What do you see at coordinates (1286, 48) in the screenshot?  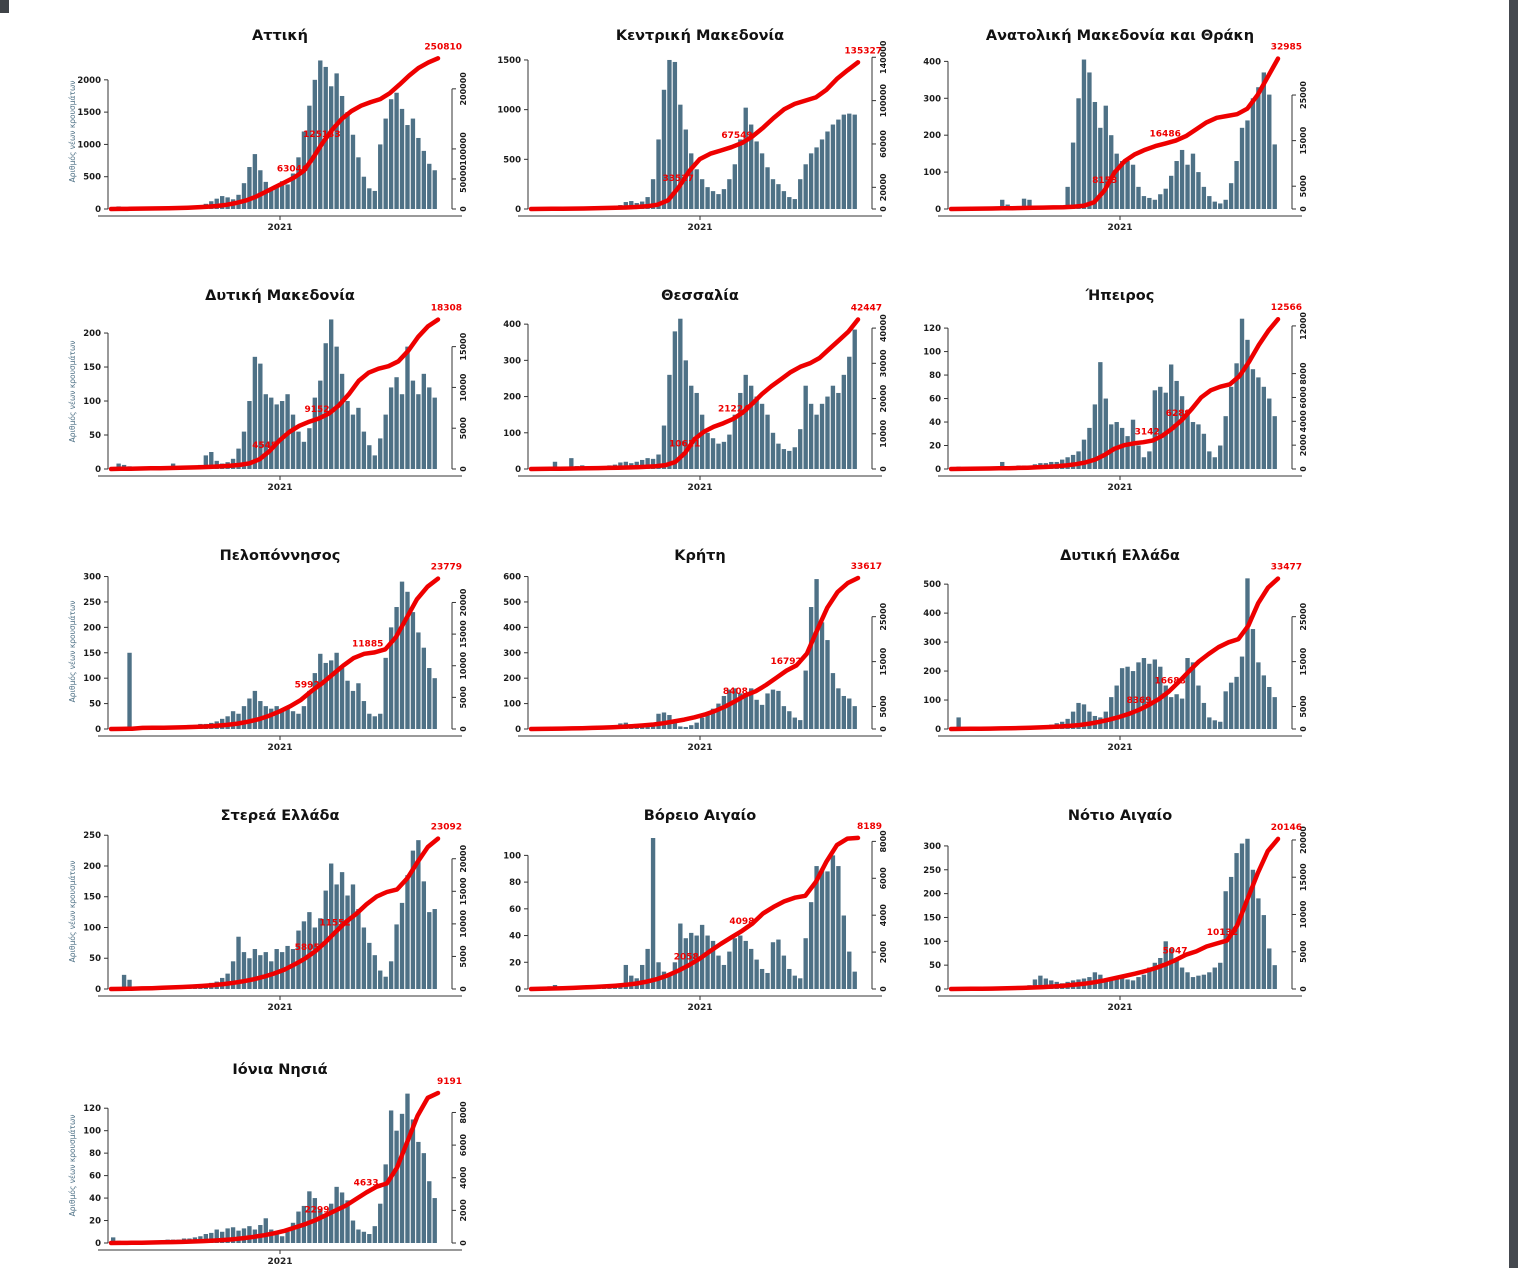 I see `cumulative-total-label: 32985` at bounding box center [1286, 48].